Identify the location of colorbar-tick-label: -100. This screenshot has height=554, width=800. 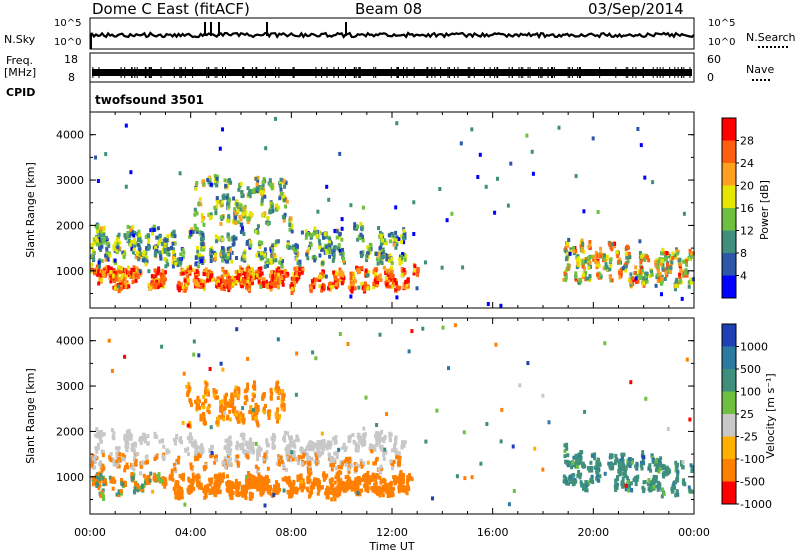
(752, 459).